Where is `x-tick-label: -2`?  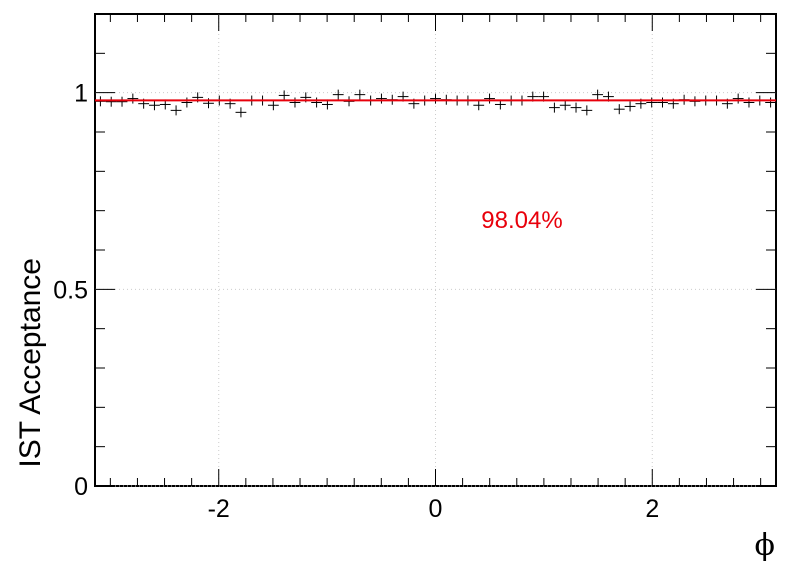
x-tick-label: -2 is located at coordinates (219, 509).